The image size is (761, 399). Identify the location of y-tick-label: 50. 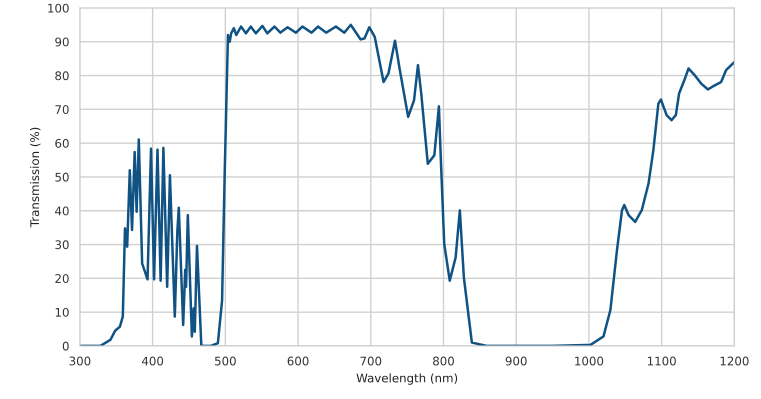
(62, 177).